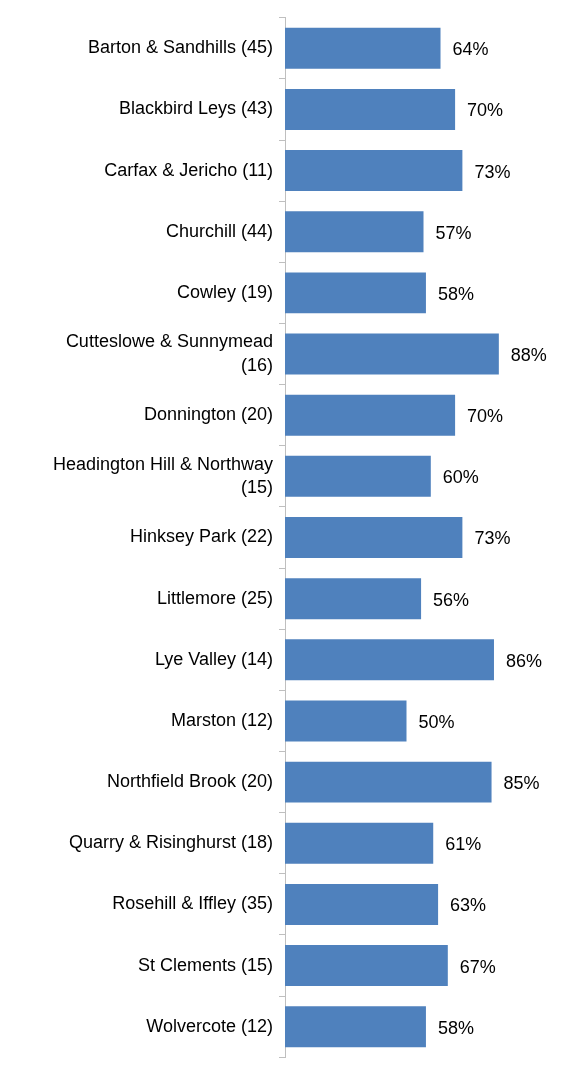 Image resolution: width=568 pixels, height=1075 pixels. Describe the element at coordinates (170, 842) in the screenshot. I see `y-tick-label: Quarry & Risinghurst (18)` at that location.